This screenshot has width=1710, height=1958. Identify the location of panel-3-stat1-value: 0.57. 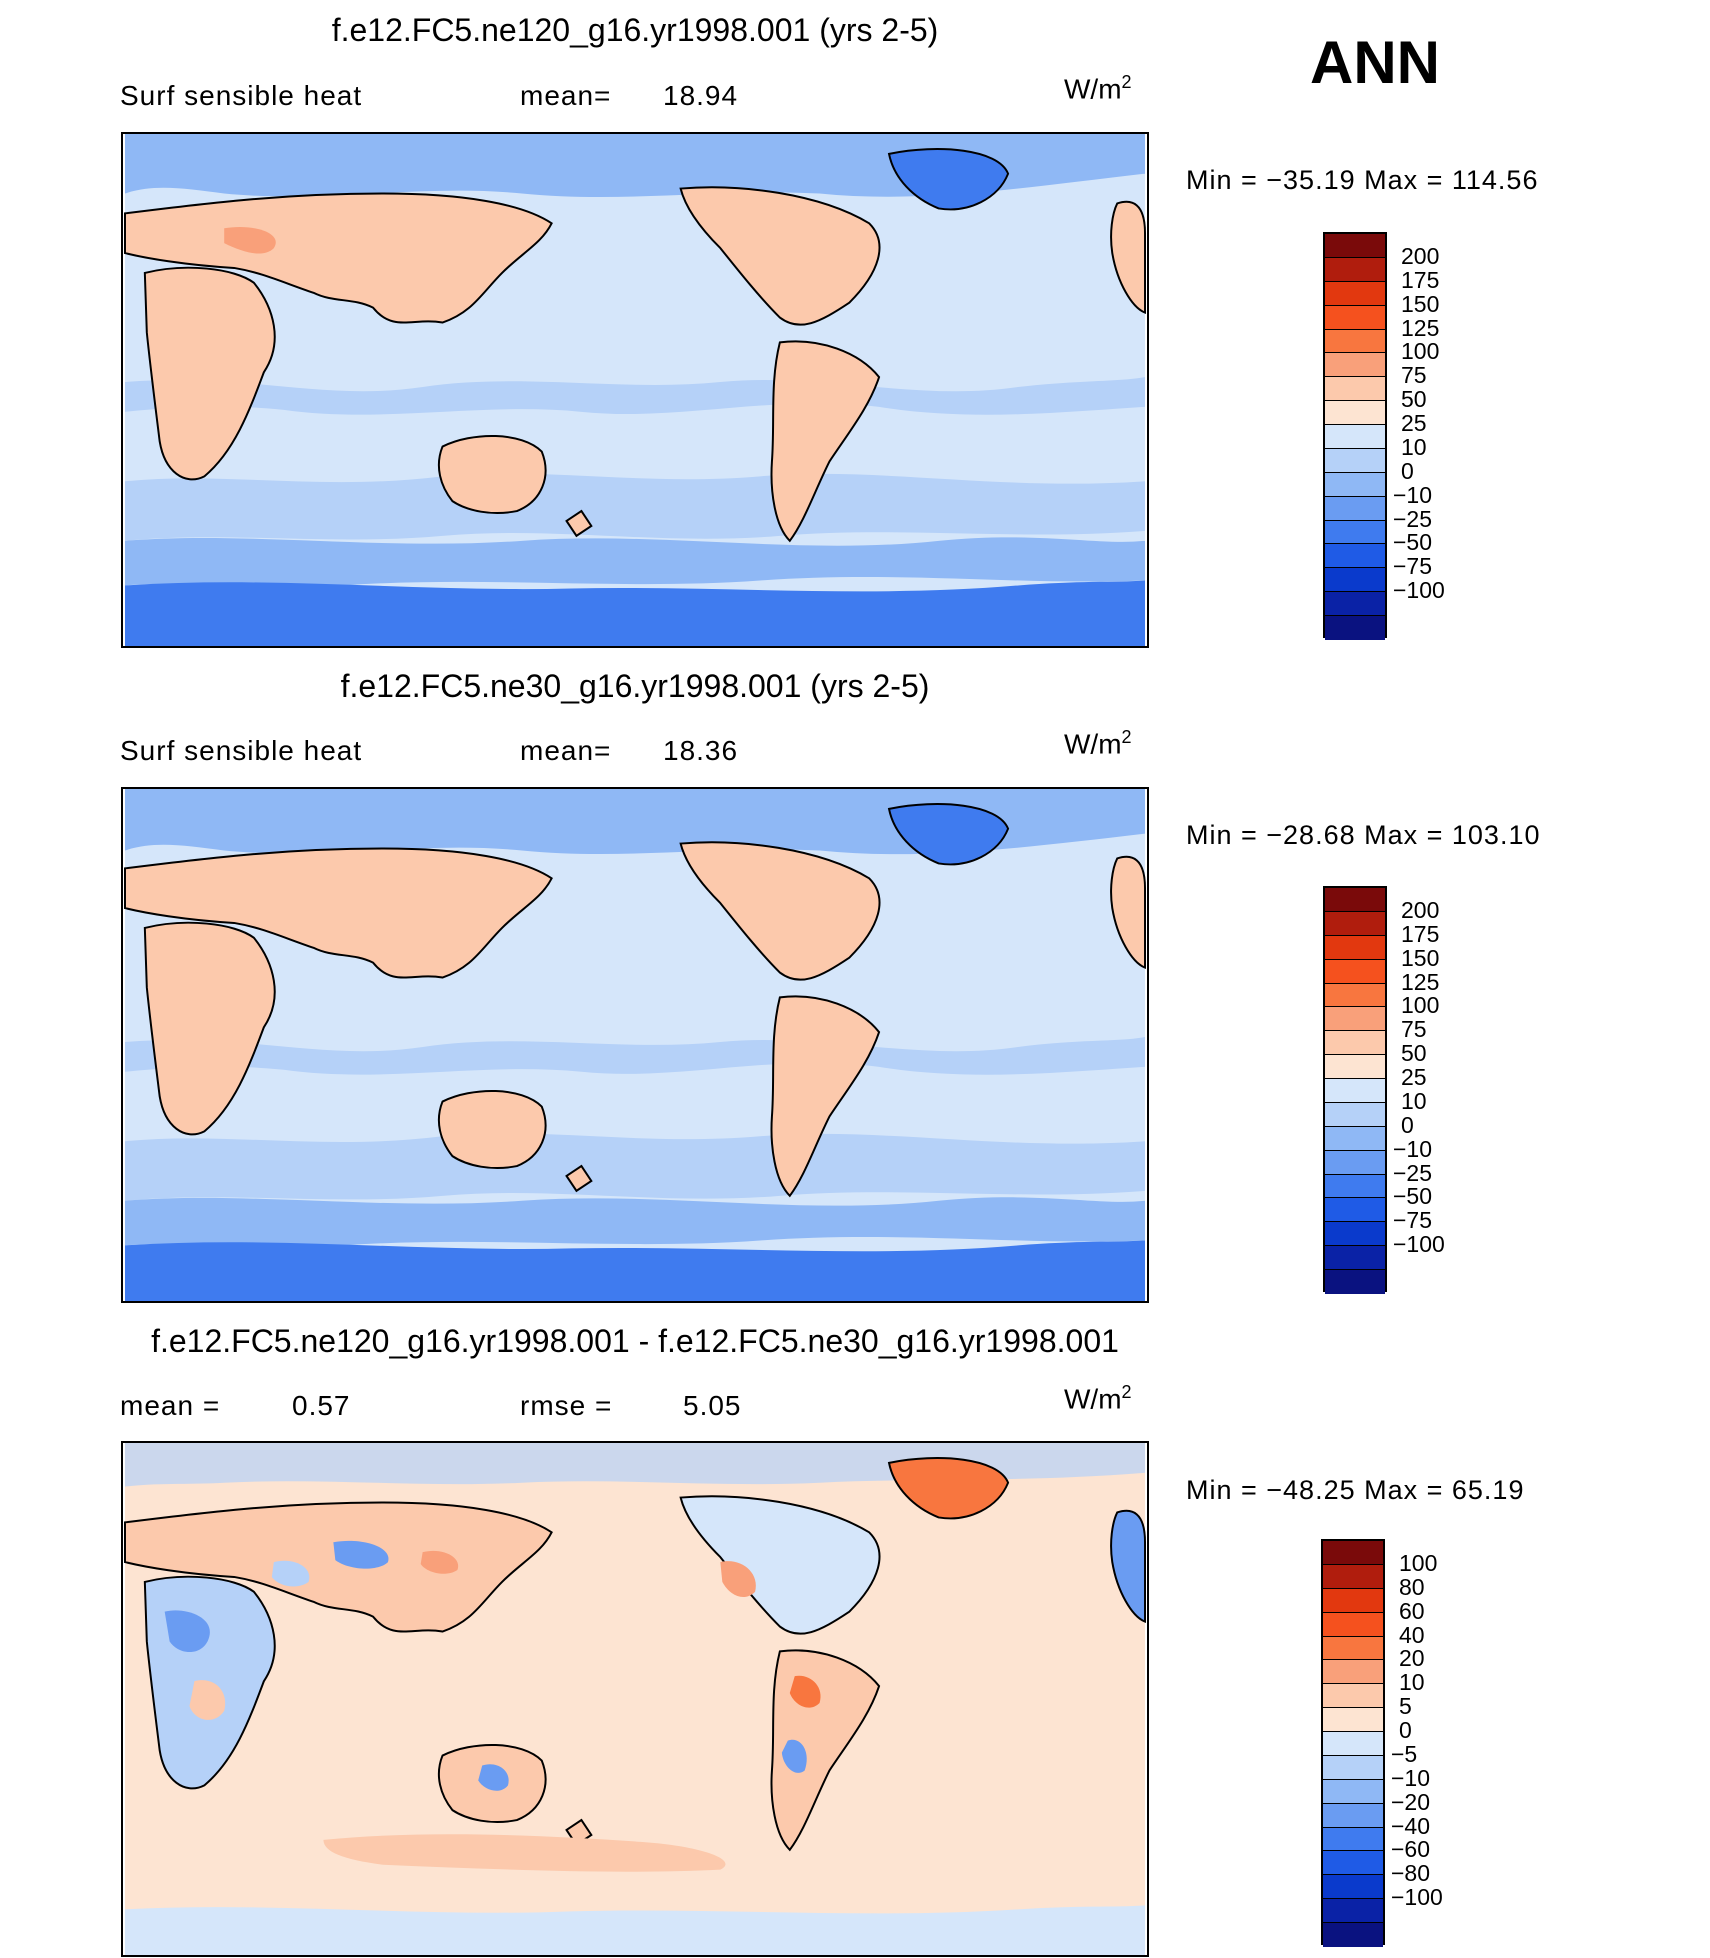
(321, 1405).